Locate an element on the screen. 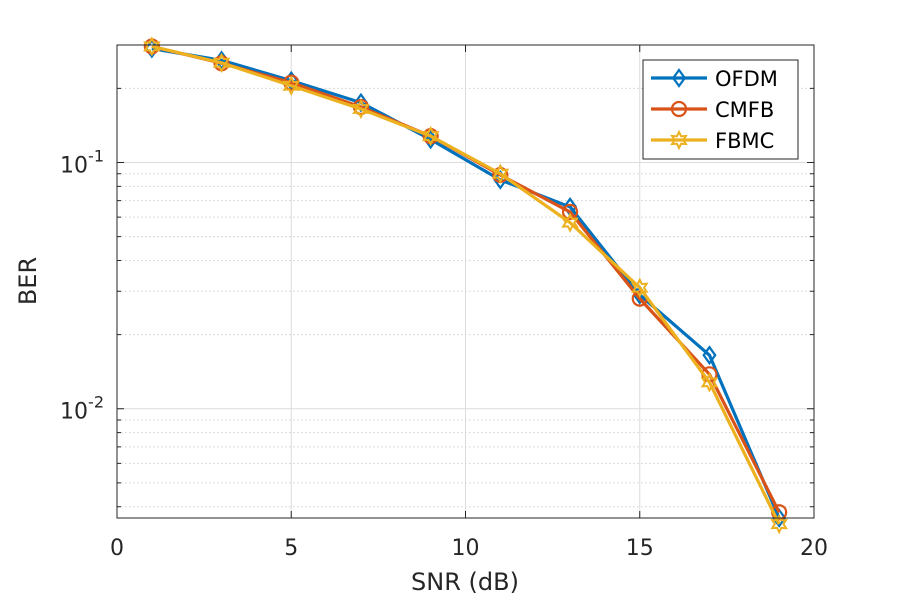 Image resolution: width=900 pixels, height=600 pixels. x-tick-label: 20 is located at coordinates (814, 548).